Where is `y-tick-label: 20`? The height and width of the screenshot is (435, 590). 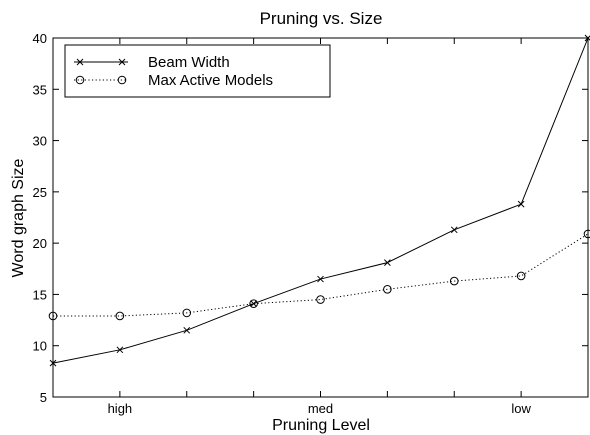
y-tick-label: 20 is located at coordinates (40, 243).